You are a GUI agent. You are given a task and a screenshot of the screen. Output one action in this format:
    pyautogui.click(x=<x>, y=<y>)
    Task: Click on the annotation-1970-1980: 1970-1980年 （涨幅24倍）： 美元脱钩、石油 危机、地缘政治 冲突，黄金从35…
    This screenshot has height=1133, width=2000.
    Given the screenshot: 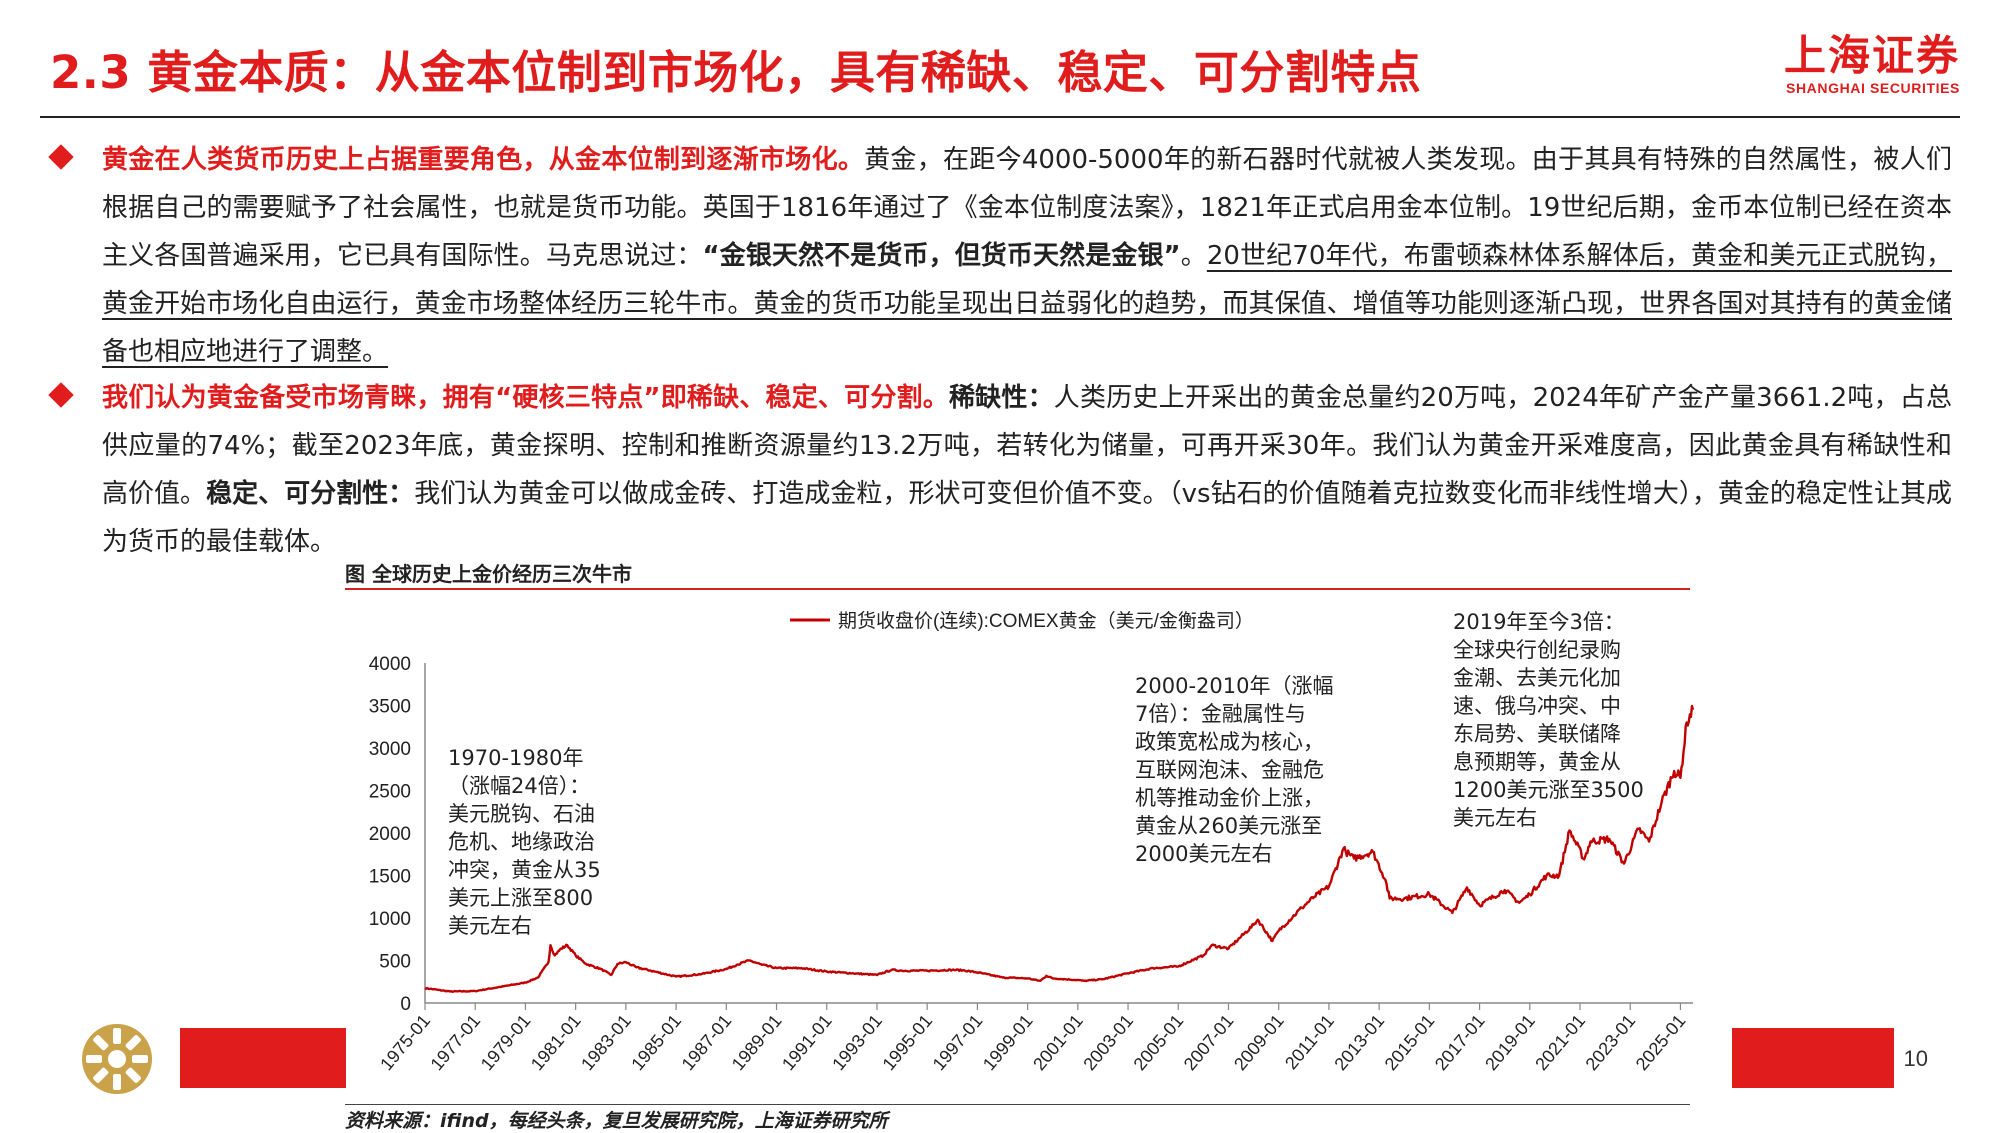 What is the action you would take?
    pyautogui.click(x=524, y=842)
    